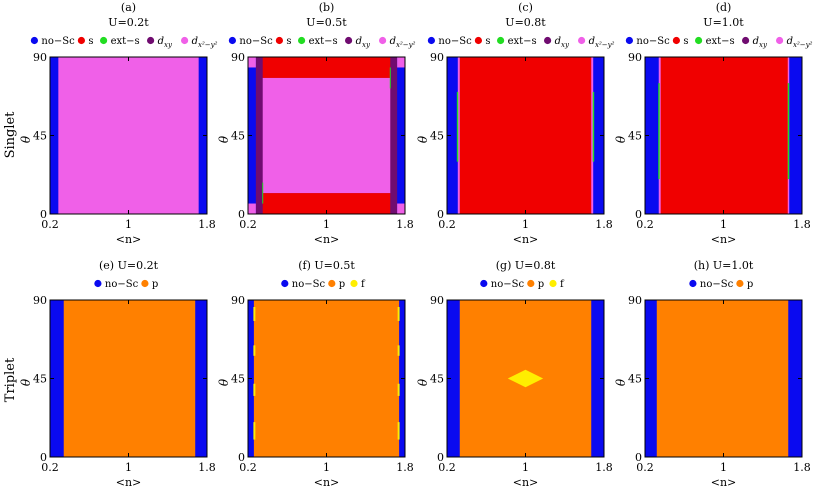 This screenshot has width=822, height=501. What do you see at coordinates (525, 378) in the screenshot?
I see `f-diamond` at bounding box center [525, 378].